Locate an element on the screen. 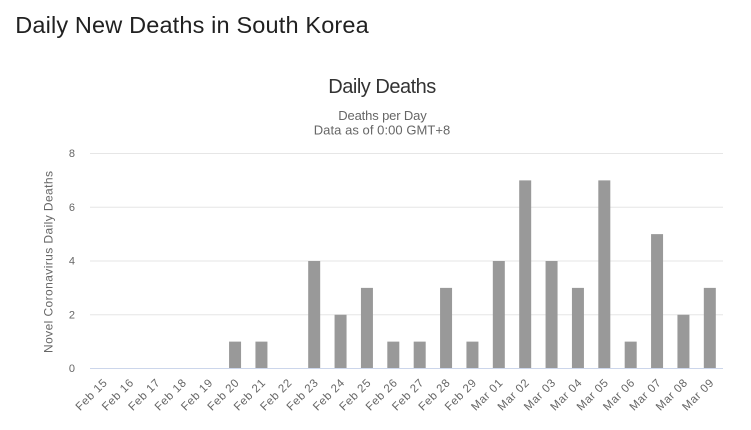  svg-text: Data as of 0:00 GMT+8 is located at coordinates (382, 129).